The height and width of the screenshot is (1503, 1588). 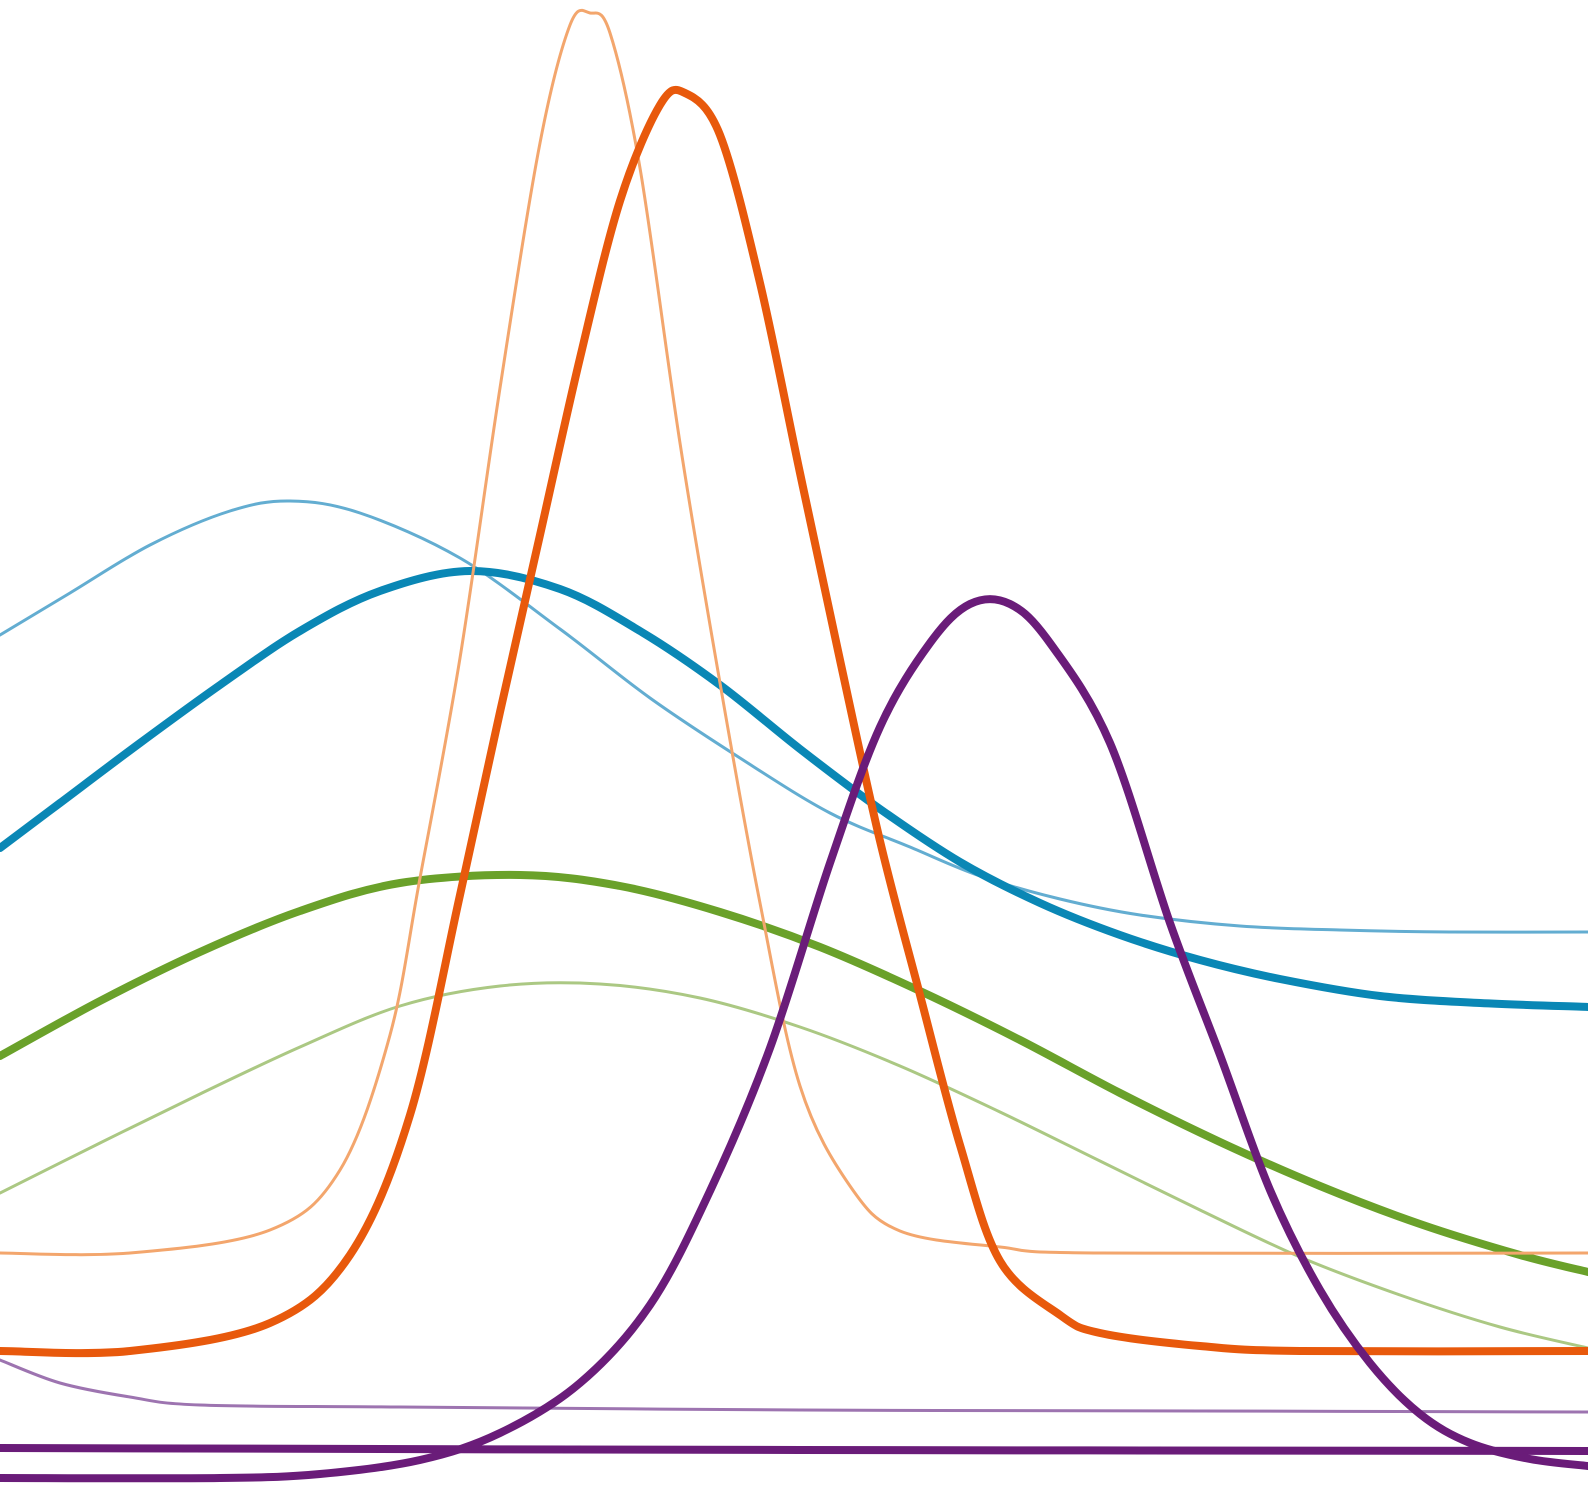 What do you see at coordinates (794, 1449) in the screenshot?
I see `series-line-purple-flat` at bounding box center [794, 1449].